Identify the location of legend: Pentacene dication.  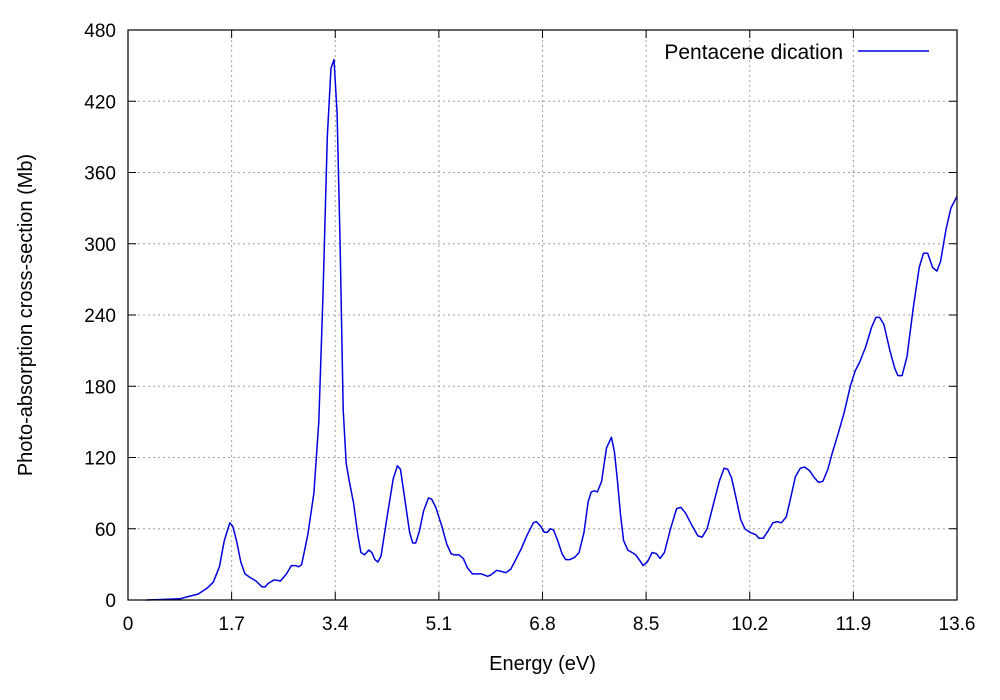
(796, 52).